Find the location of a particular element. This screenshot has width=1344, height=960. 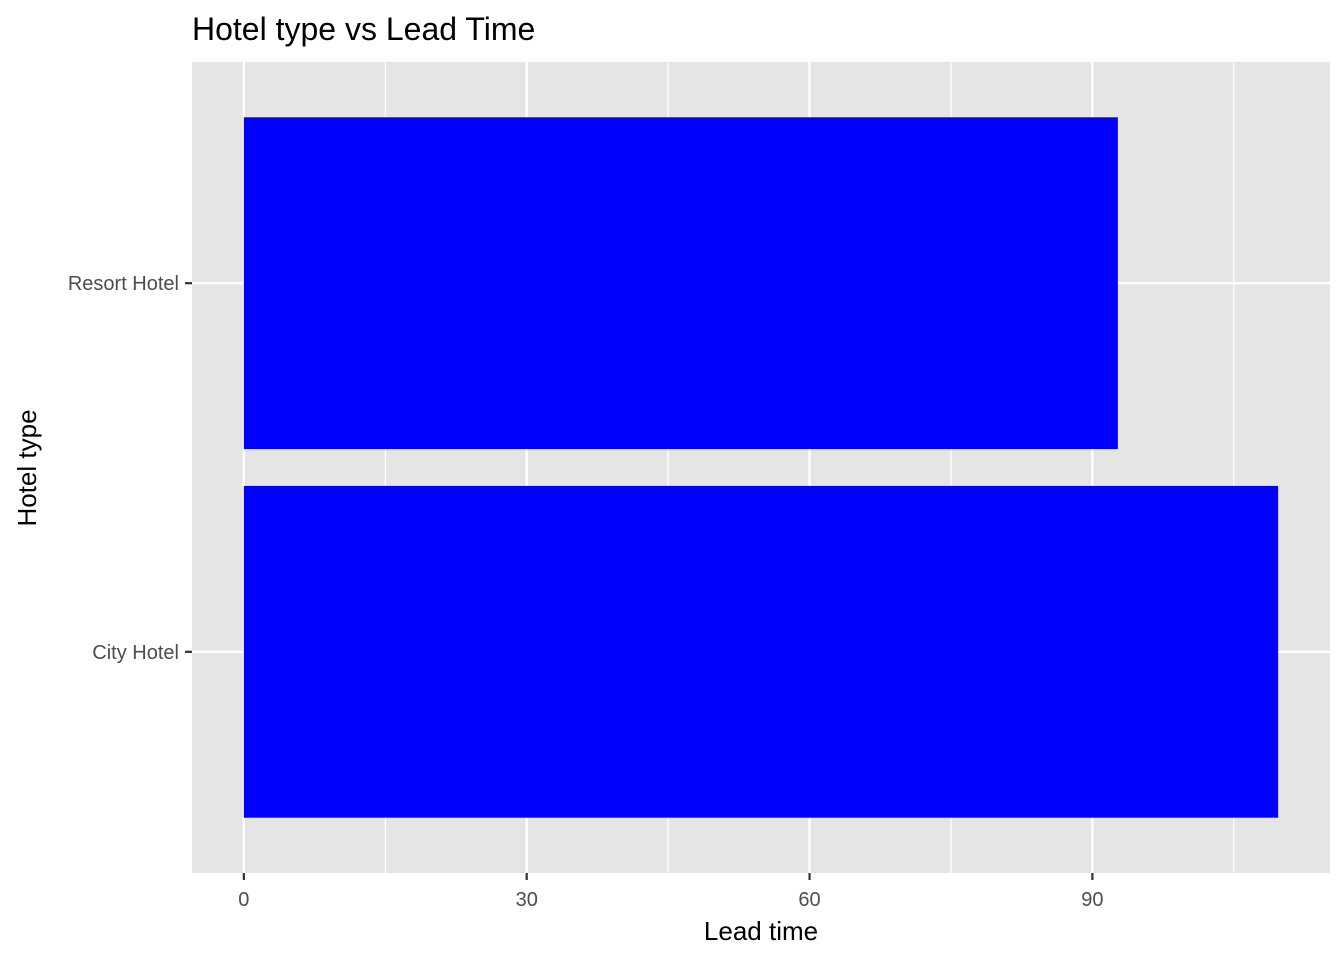

chart-title: Hotel type vs Lead Time is located at coordinates (363, 29).